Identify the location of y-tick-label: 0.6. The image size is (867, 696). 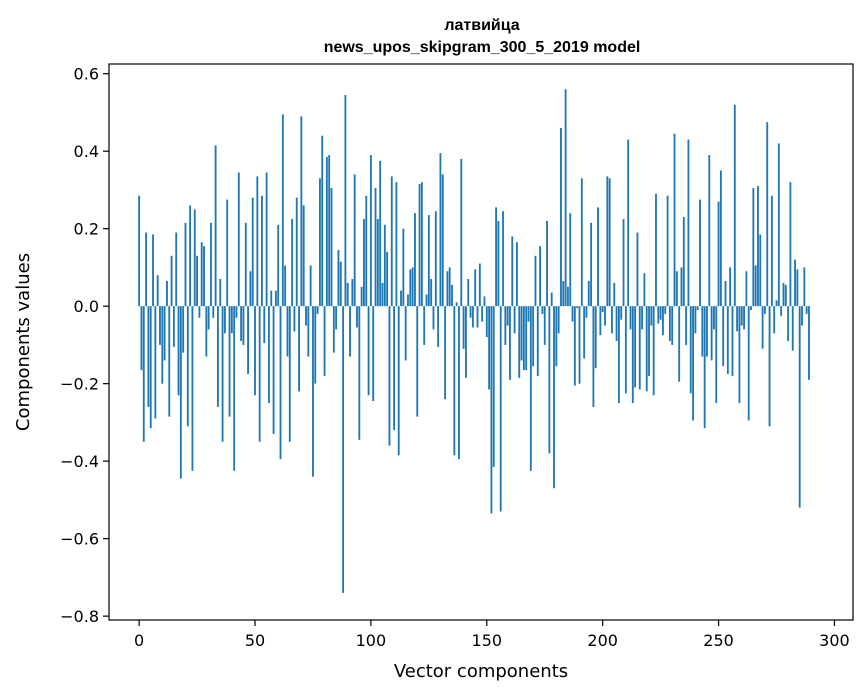
(86, 74).